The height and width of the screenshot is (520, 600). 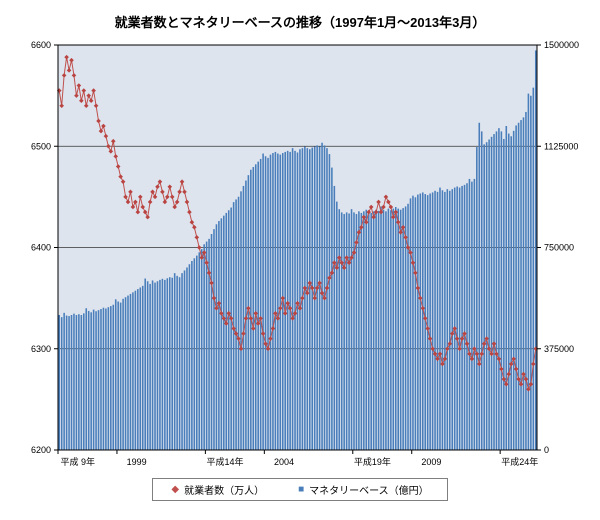 I want to click on chart-title: 就業者数とマネタリーベースの推移（1997年1月～2013年3月）, so click(x=300, y=22).